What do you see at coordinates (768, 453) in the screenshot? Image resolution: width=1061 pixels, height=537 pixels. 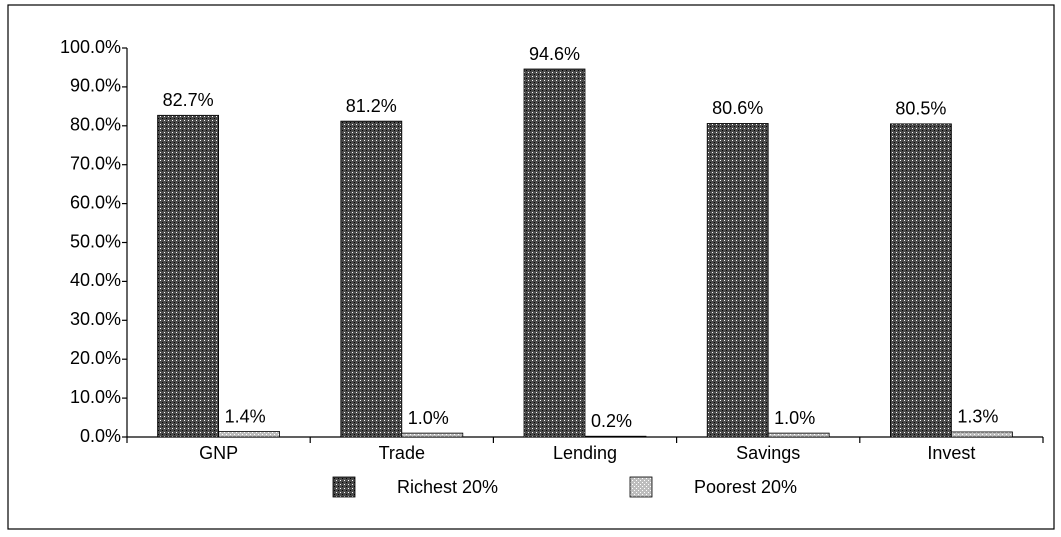 I see `x-tick-label: Savings` at bounding box center [768, 453].